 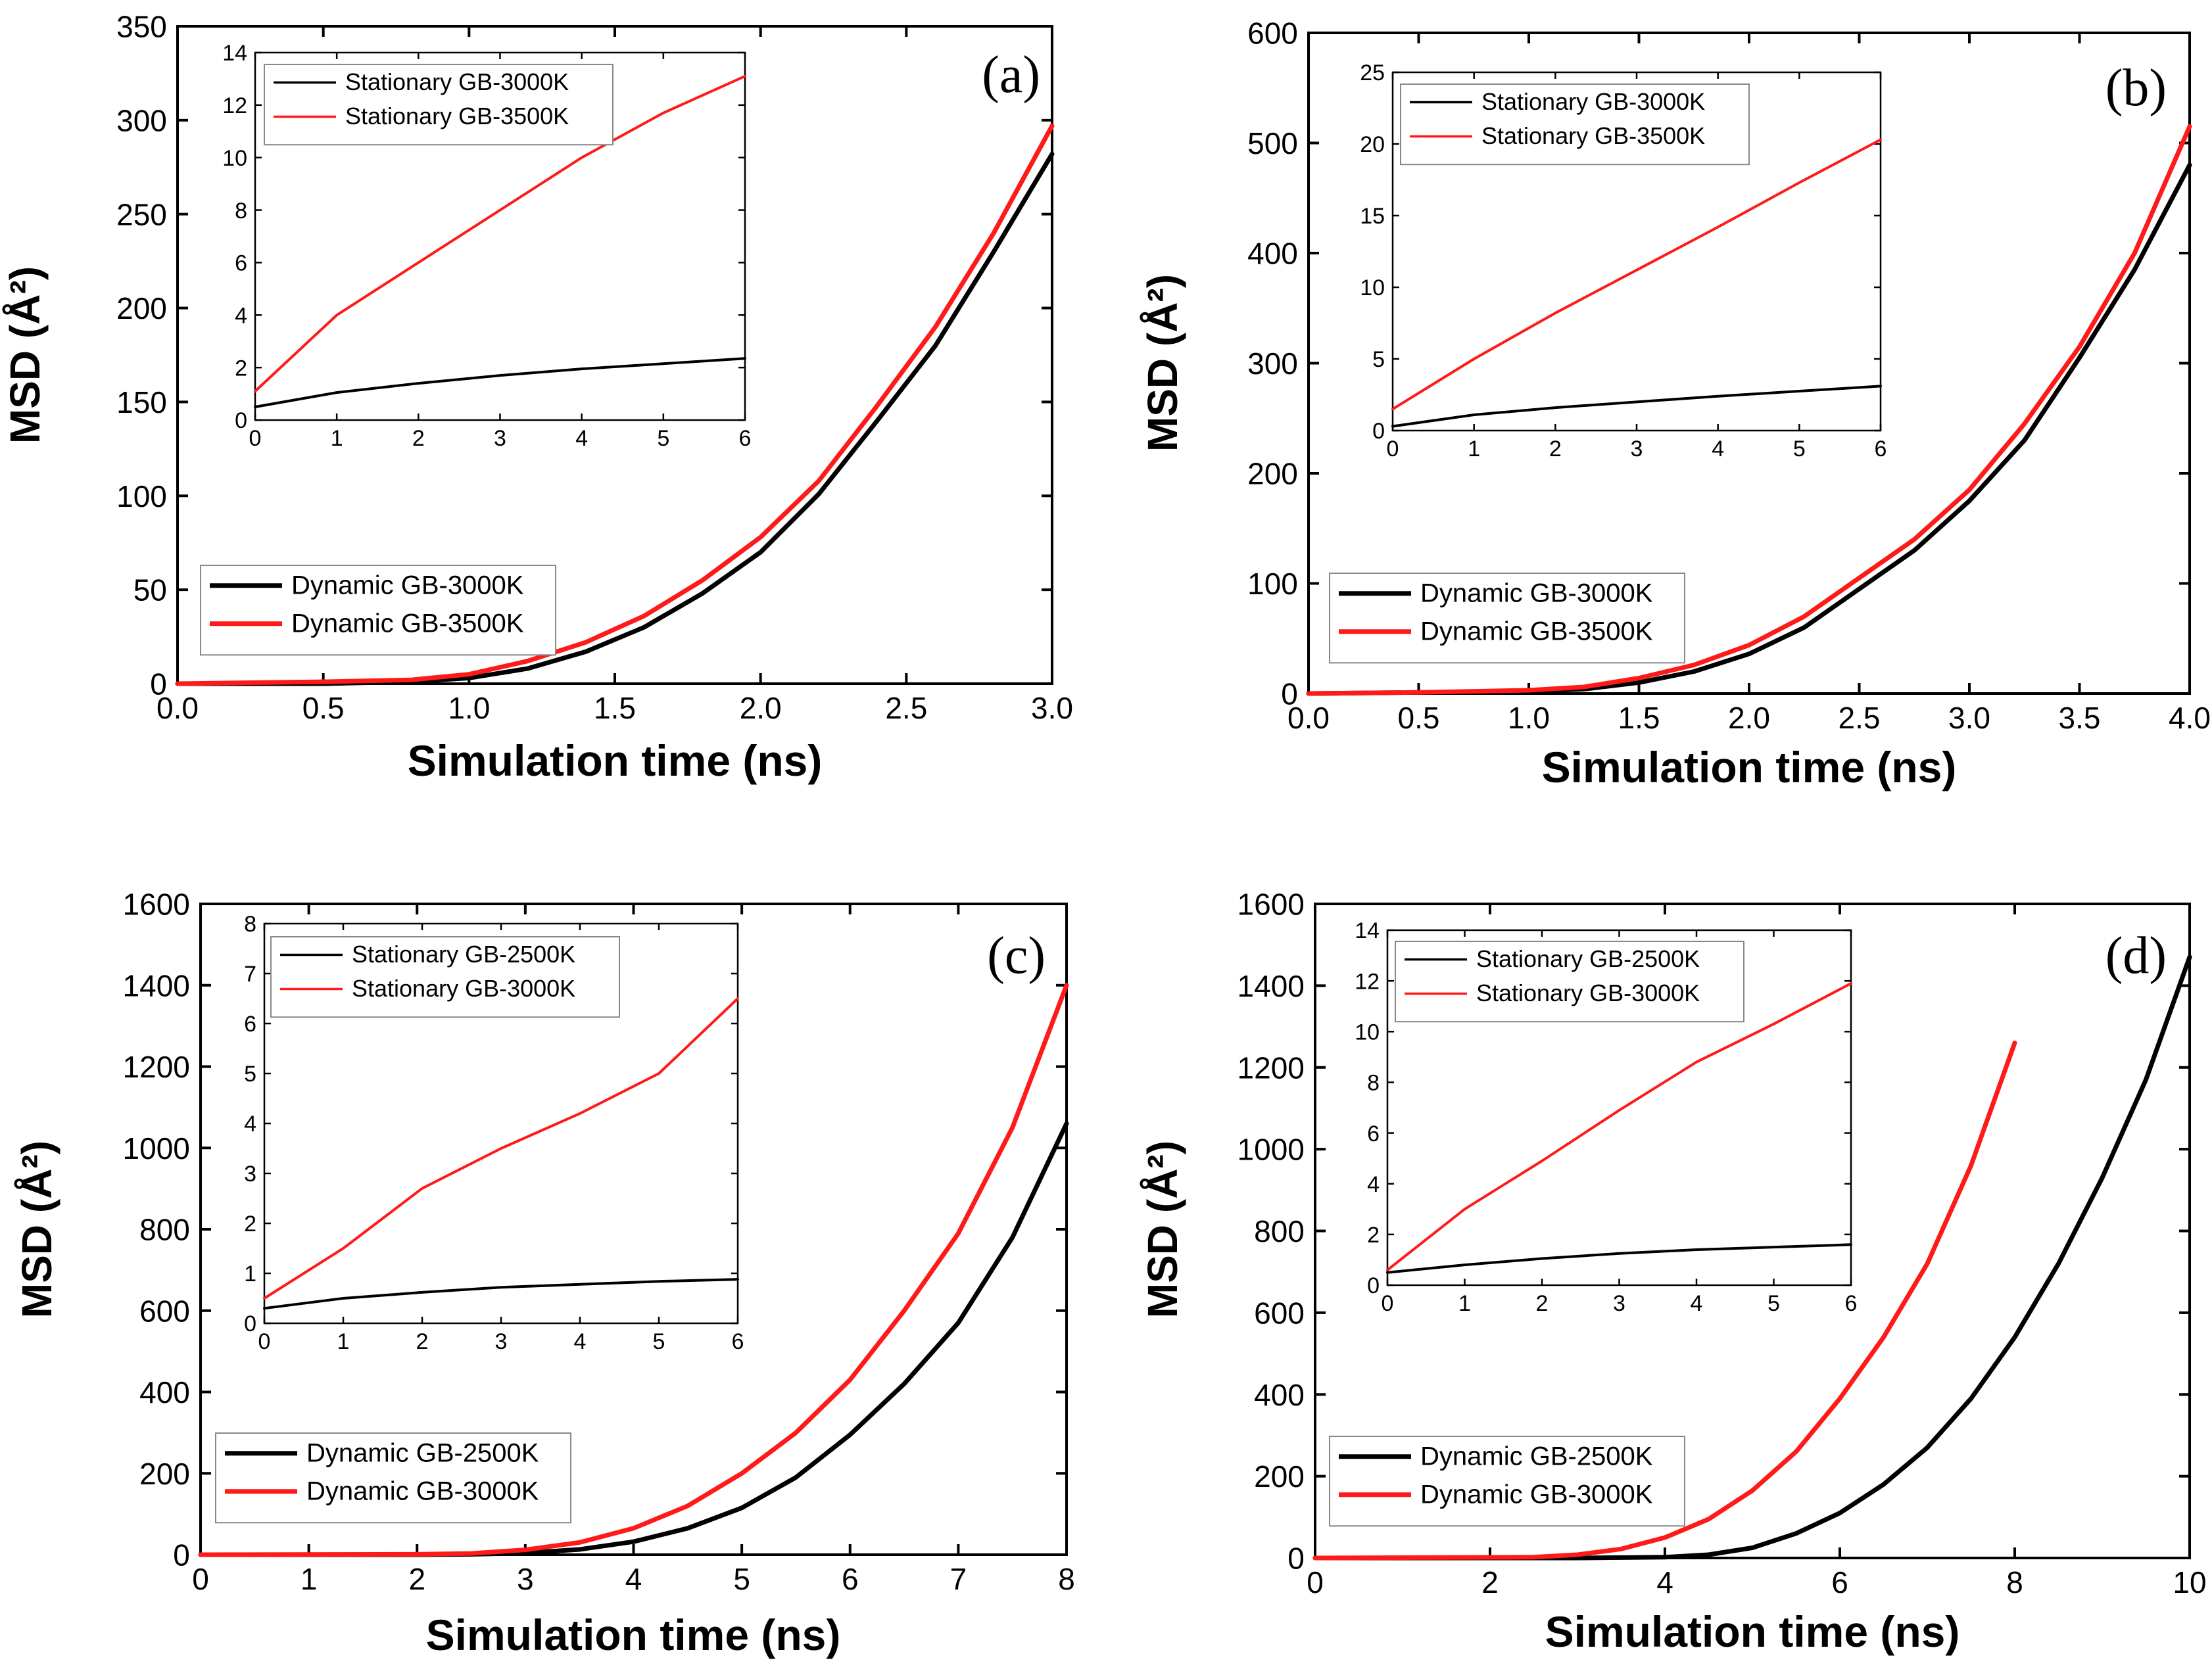 What do you see at coordinates (1162, 363) in the screenshot?
I see `panel-b-y-axis-title: MSD (Å²)` at bounding box center [1162, 363].